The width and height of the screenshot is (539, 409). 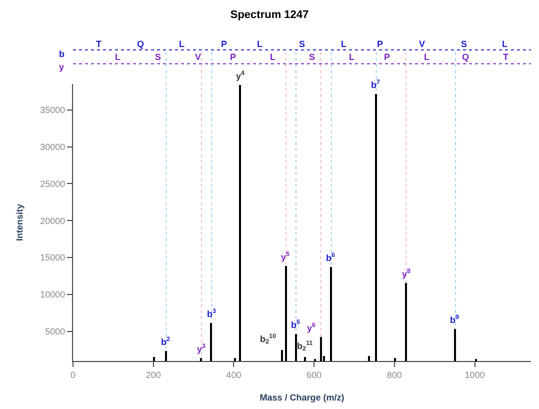 What do you see at coordinates (285, 256) in the screenshot?
I see `annotation: y$^{5}$` at bounding box center [285, 256].